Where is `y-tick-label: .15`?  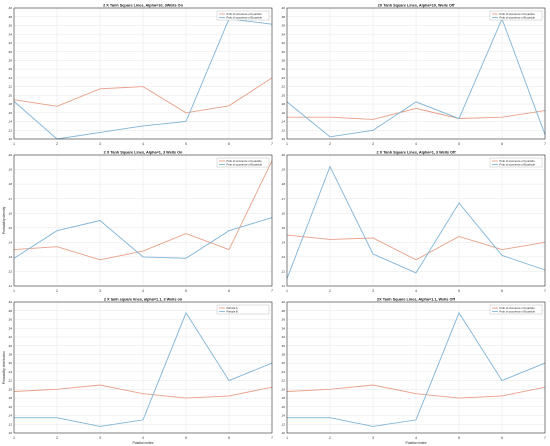 y-tick-label: .15 is located at coordinates (10, 228).